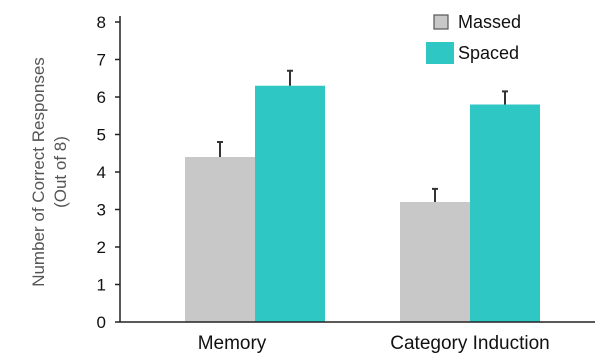 The height and width of the screenshot is (355, 603). Describe the element at coordinates (101, 210) in the screenshot. I see `y-tick-label: 3` at that location.